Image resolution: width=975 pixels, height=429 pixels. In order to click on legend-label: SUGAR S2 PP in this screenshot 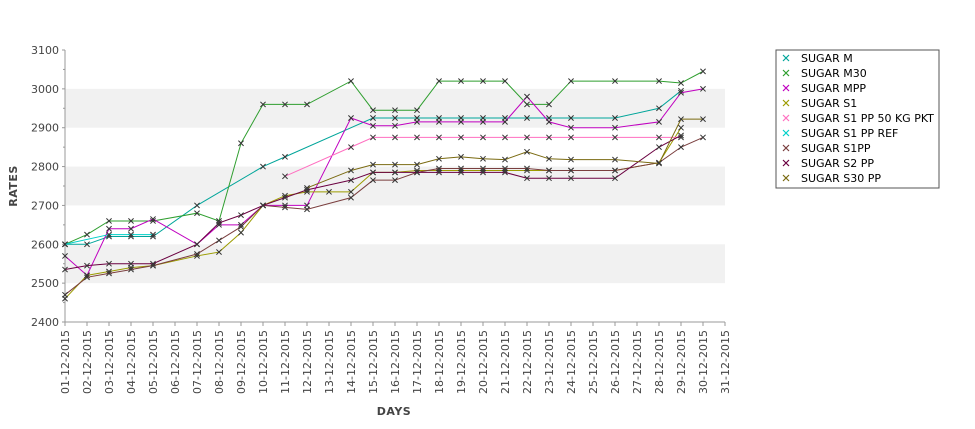, I will do `click(837, 163)`.